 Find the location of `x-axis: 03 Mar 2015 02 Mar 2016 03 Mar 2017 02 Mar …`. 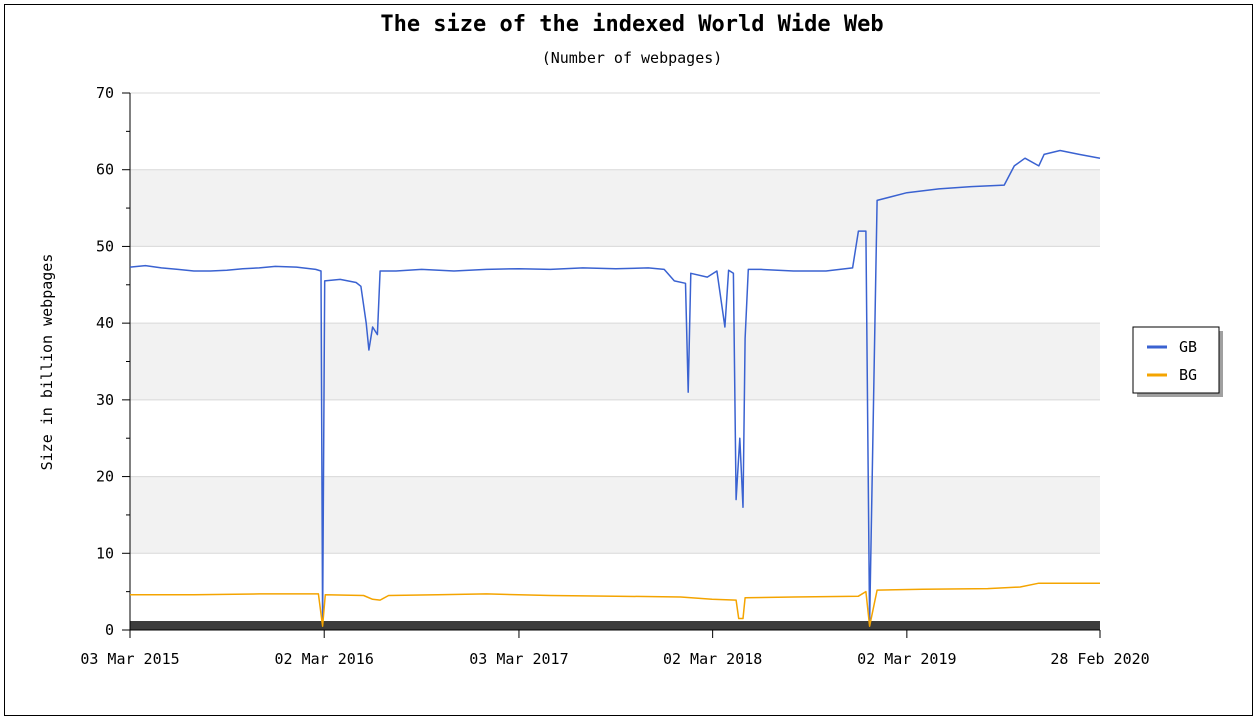

x-axis: 03 Mar 2015 02 Mar 2016 03 Mar 2017 02 Mar … is located at coordinates (615, 648).